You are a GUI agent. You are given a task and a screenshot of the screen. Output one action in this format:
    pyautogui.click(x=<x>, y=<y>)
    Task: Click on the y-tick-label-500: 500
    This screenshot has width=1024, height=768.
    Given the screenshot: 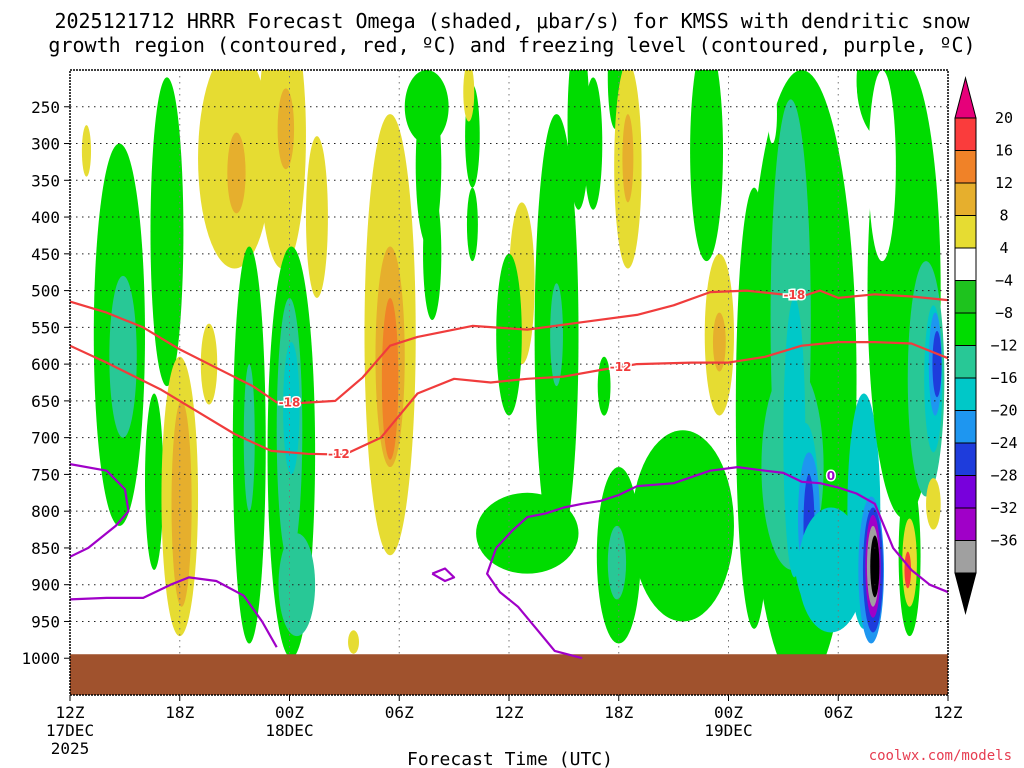 What is the action you would take?
    pyautogui.click(x=45, y=291)
    